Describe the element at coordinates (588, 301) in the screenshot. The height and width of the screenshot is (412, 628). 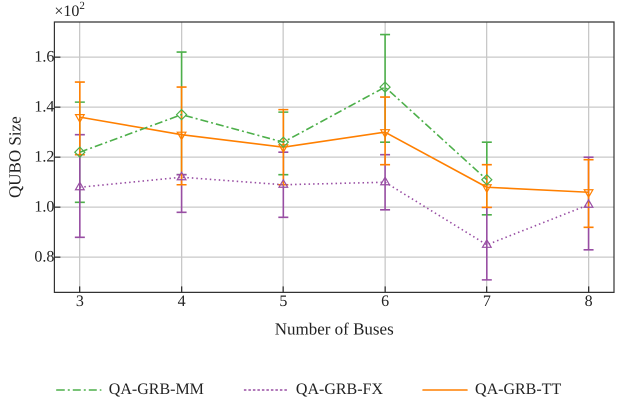
I see `x-tick-label: 8` at that location.